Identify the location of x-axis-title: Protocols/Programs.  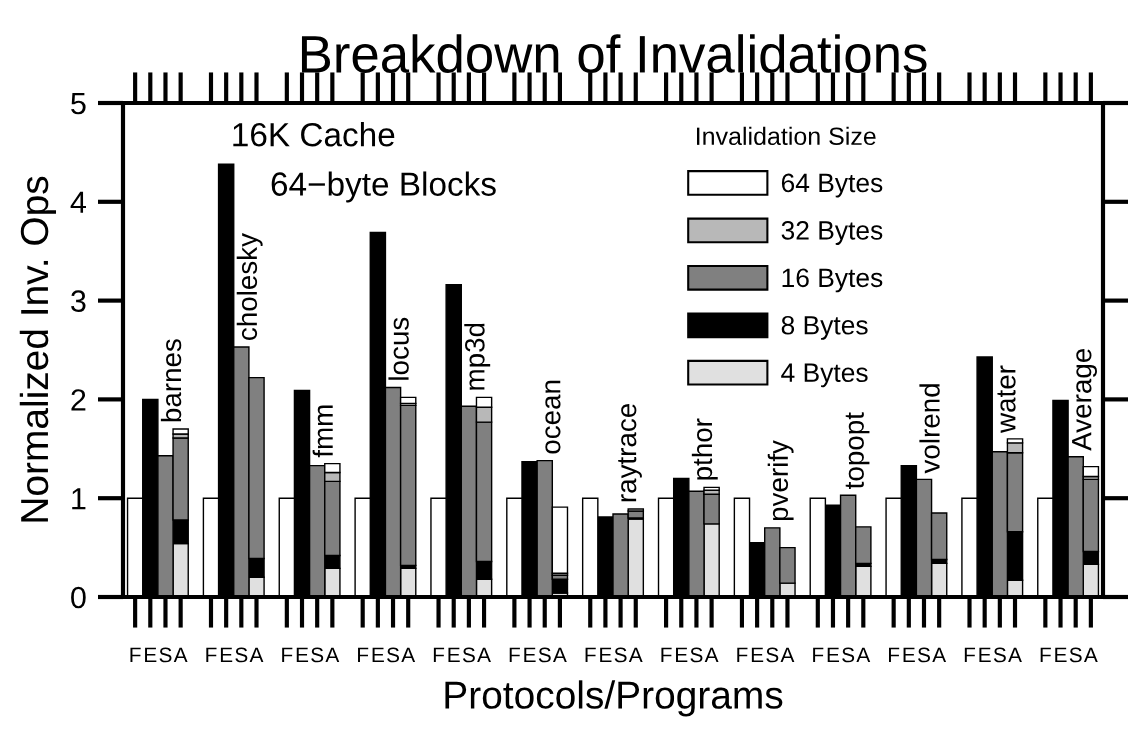
(614, 698).